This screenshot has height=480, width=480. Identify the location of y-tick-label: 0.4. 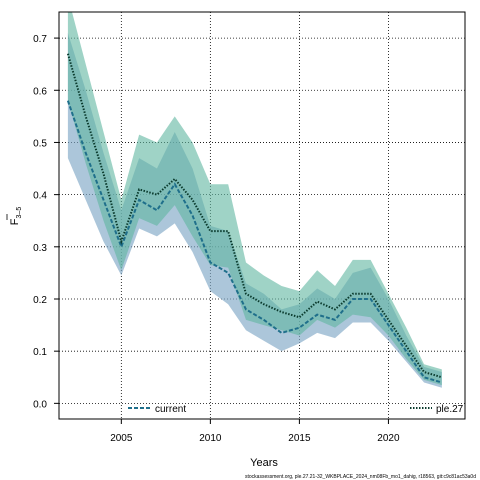
(40, 196).